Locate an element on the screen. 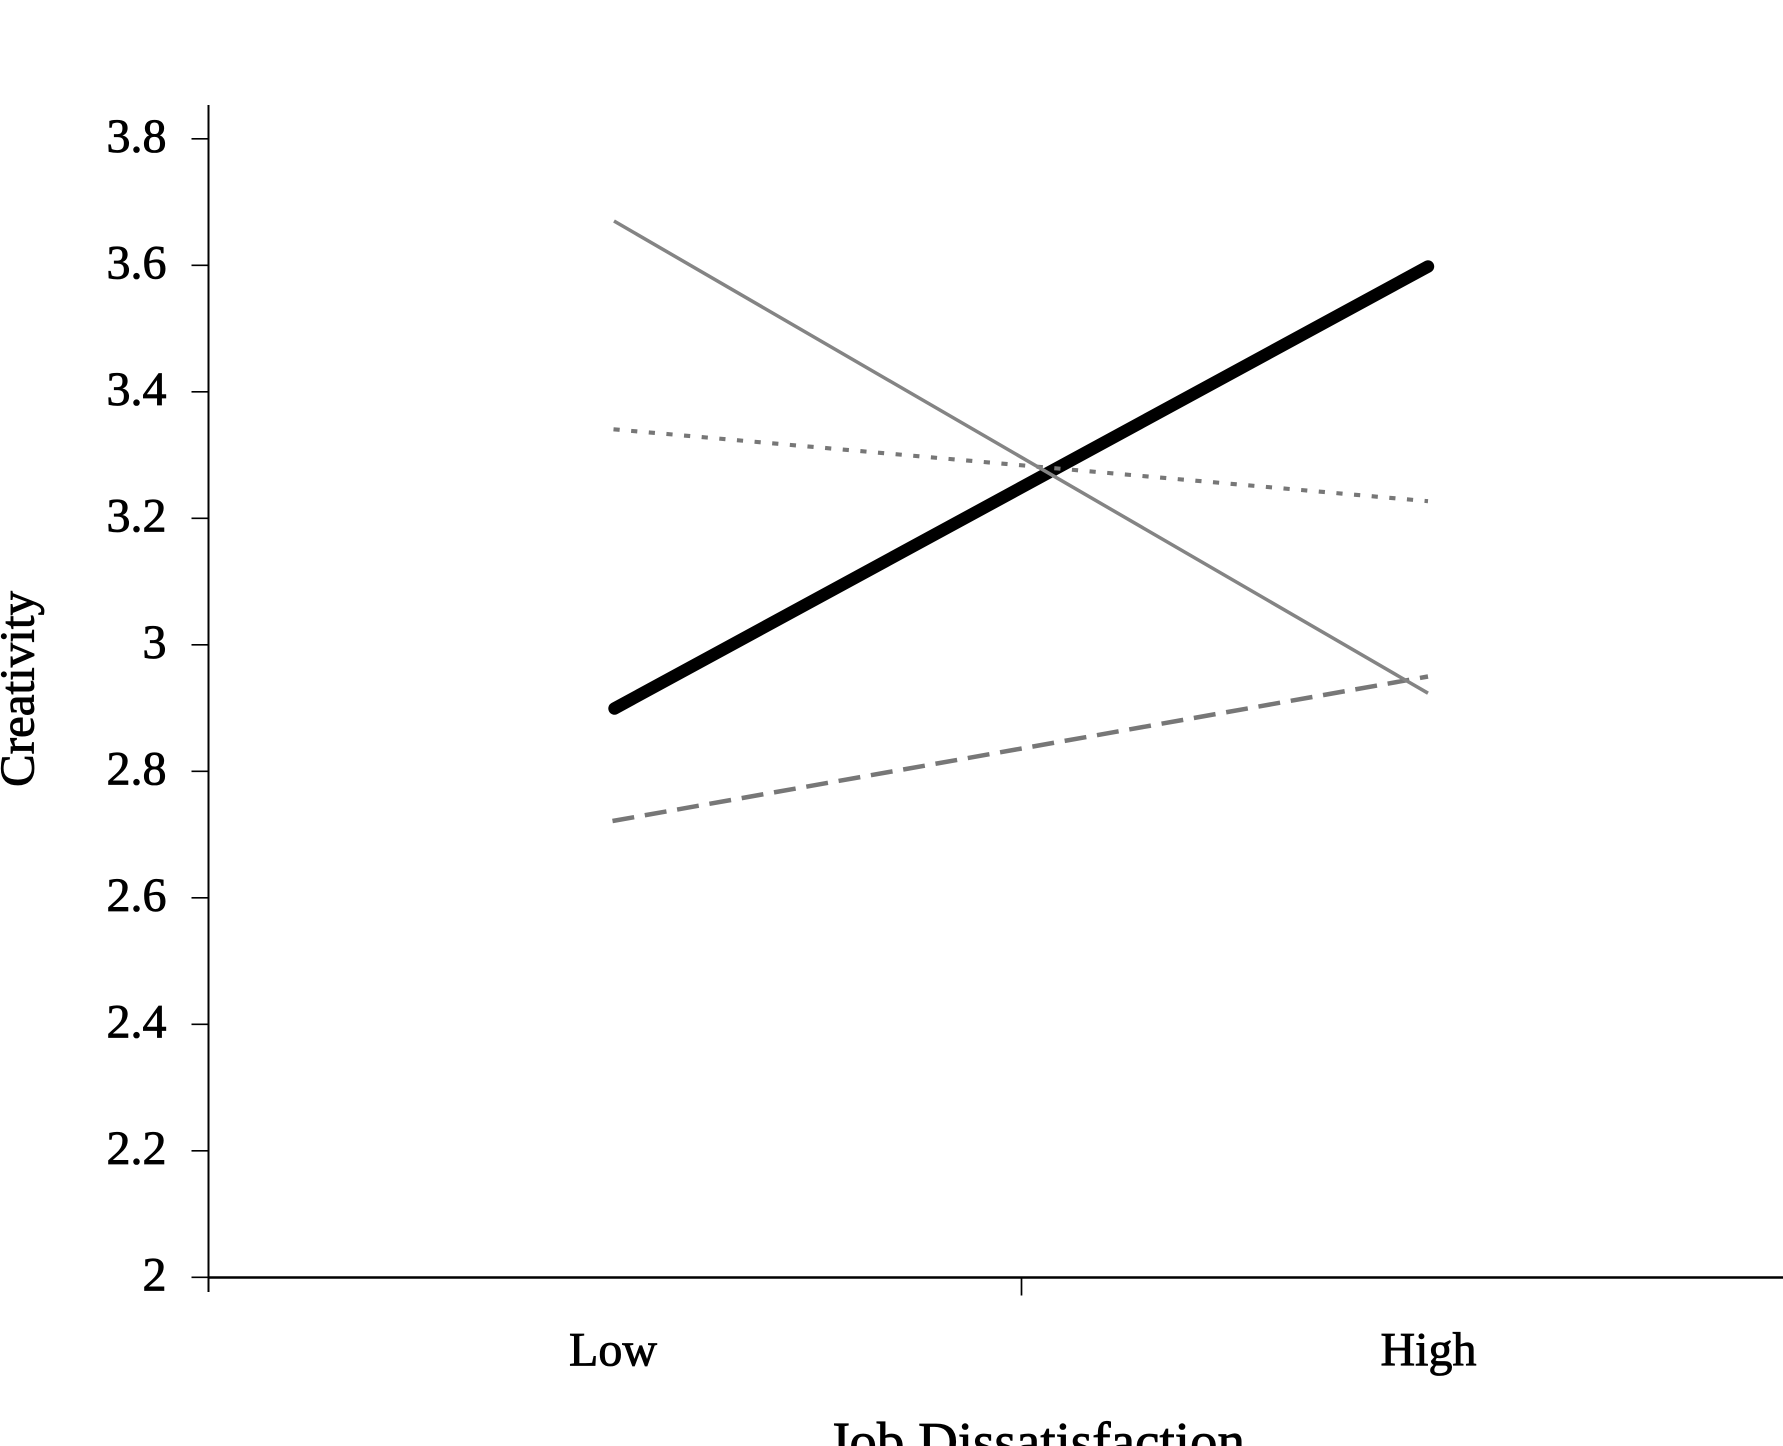 Image resolution: width=1783 pixels, height=1446 pixels. svg-text: 3.2 is located at coordinates (137, 515).